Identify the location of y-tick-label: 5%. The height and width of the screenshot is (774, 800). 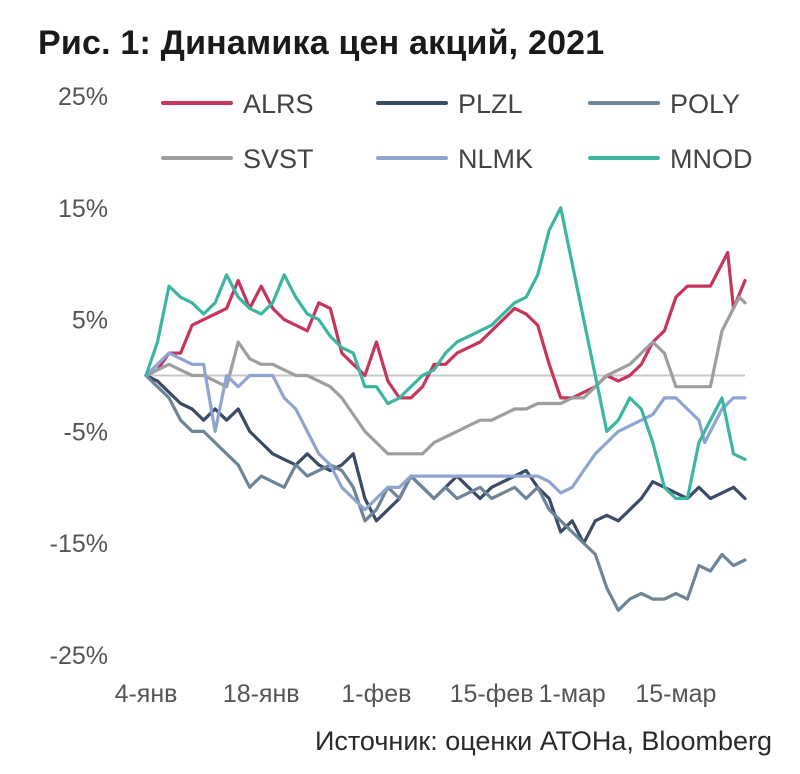
(90, 321).